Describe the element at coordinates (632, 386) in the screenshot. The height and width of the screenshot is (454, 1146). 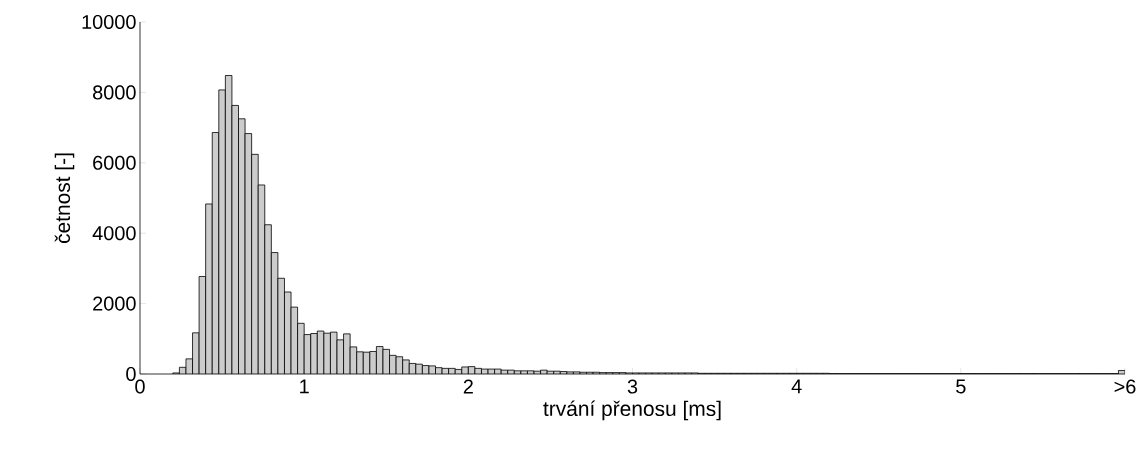
I see `x-tick-label: 3` at that location.